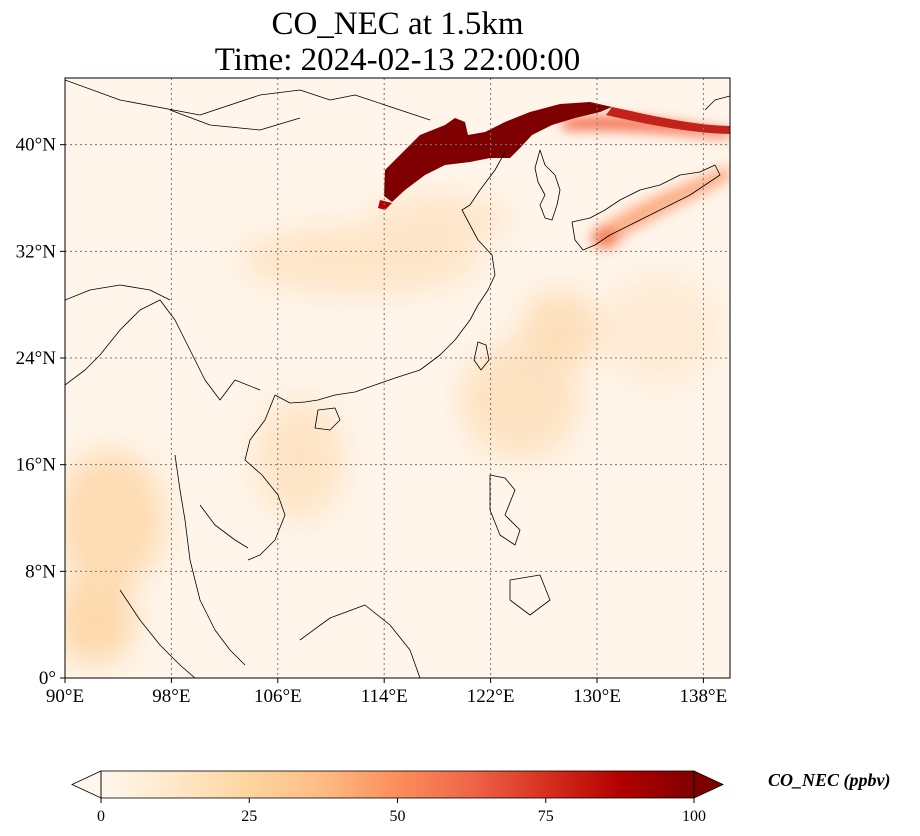  What do you see at coordinates (646, 207) in the screenshot?
I see `japan-coastline` at bounding box center [646, 207].